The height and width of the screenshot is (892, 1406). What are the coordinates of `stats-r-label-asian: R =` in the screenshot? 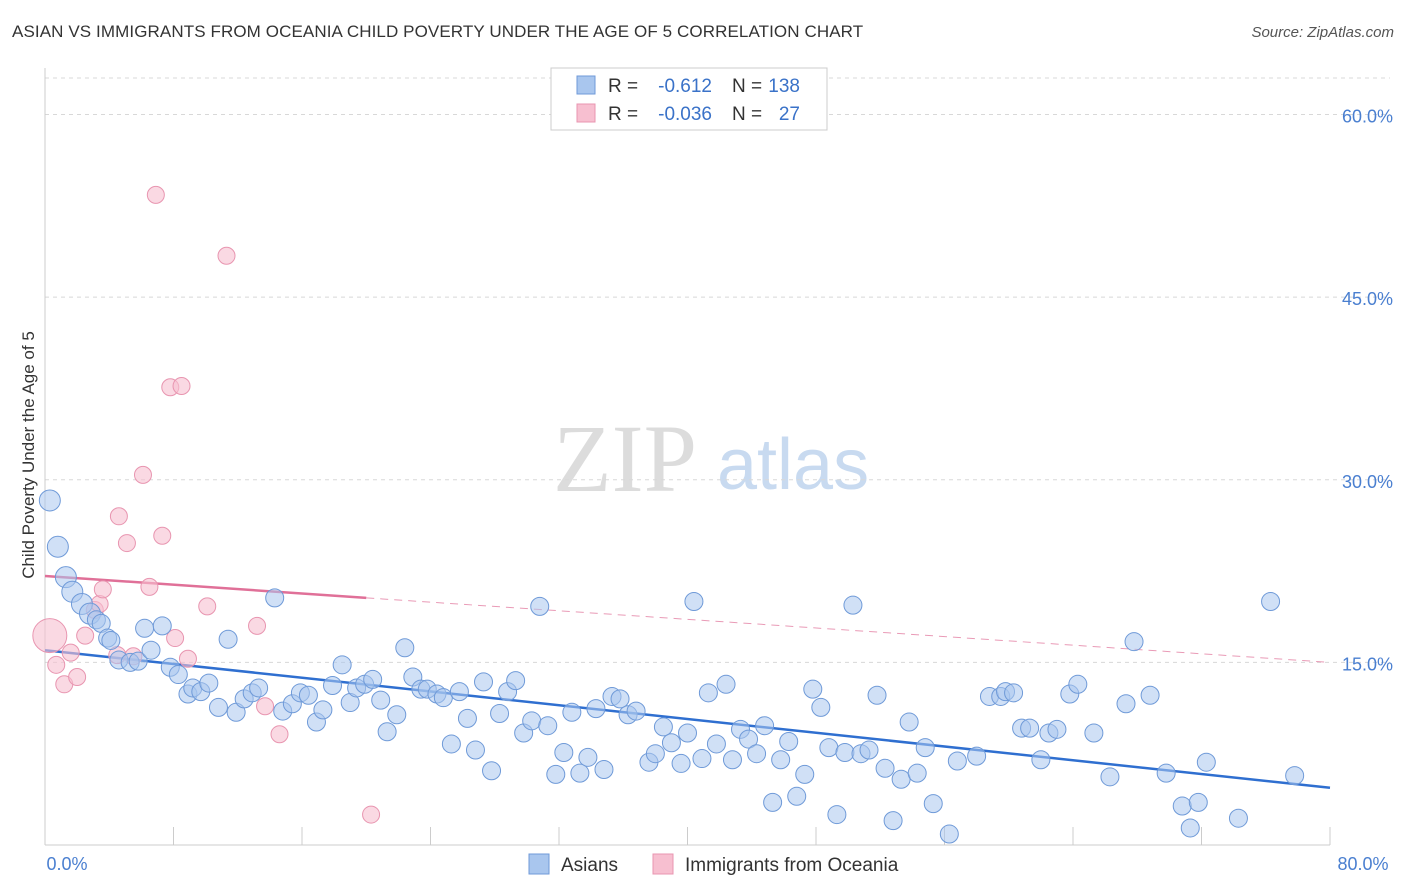 It's located at (623, 86).